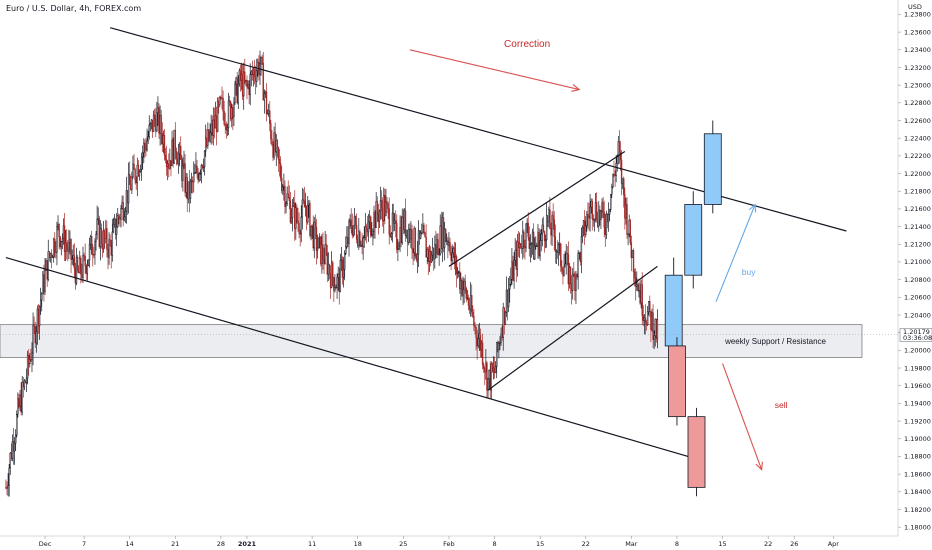 Image resolution: width=932 pixels, height=550 pixels. I want to click on projection-candle, so click(673, 310).